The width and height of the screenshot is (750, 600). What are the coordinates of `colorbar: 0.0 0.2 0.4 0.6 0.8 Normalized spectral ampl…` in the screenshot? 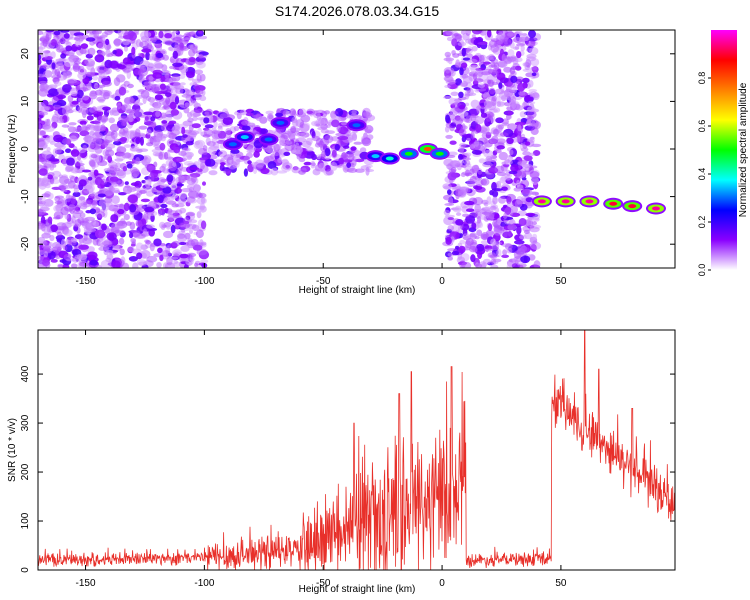 It's located at (723, 153).